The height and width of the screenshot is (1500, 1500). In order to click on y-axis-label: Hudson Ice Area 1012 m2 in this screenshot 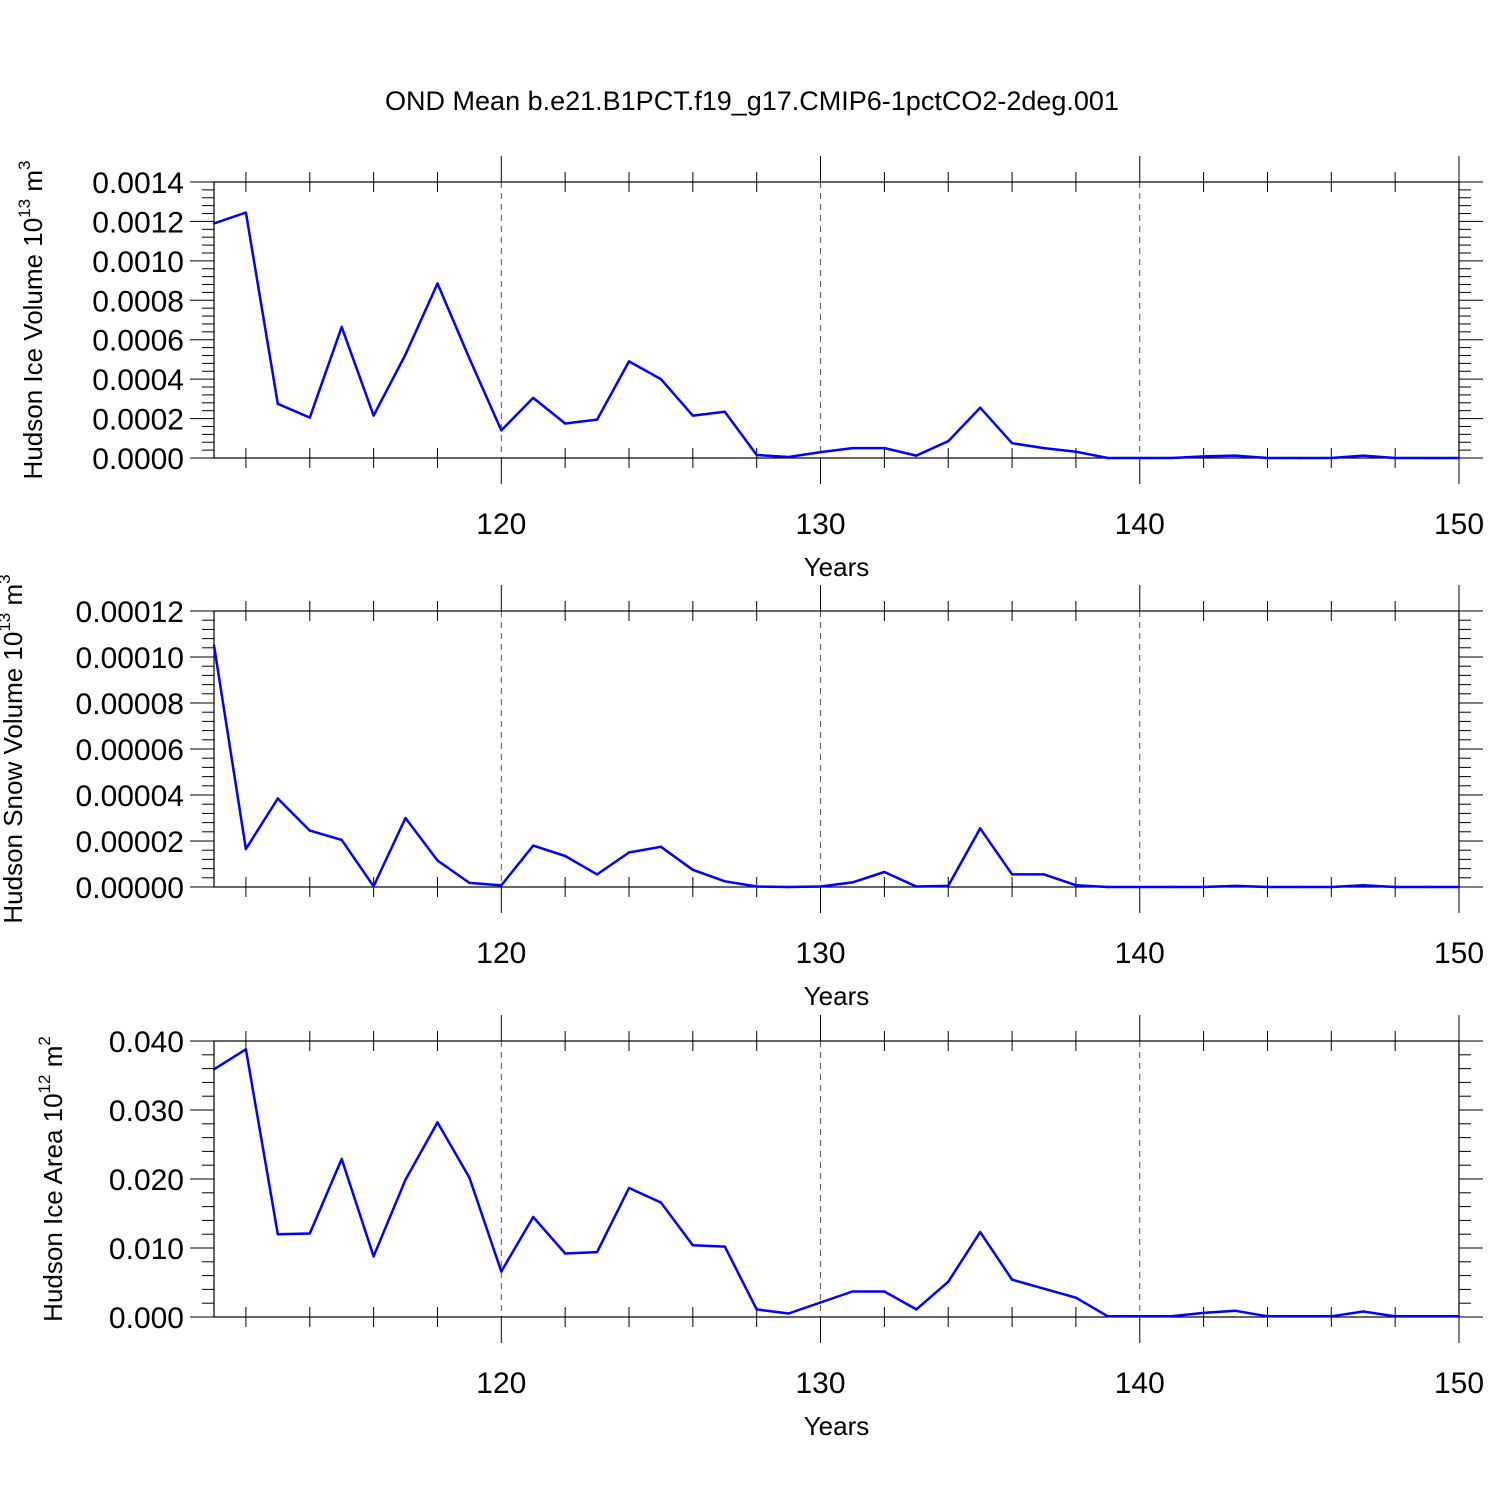, I will do `click(51, 1179)`.